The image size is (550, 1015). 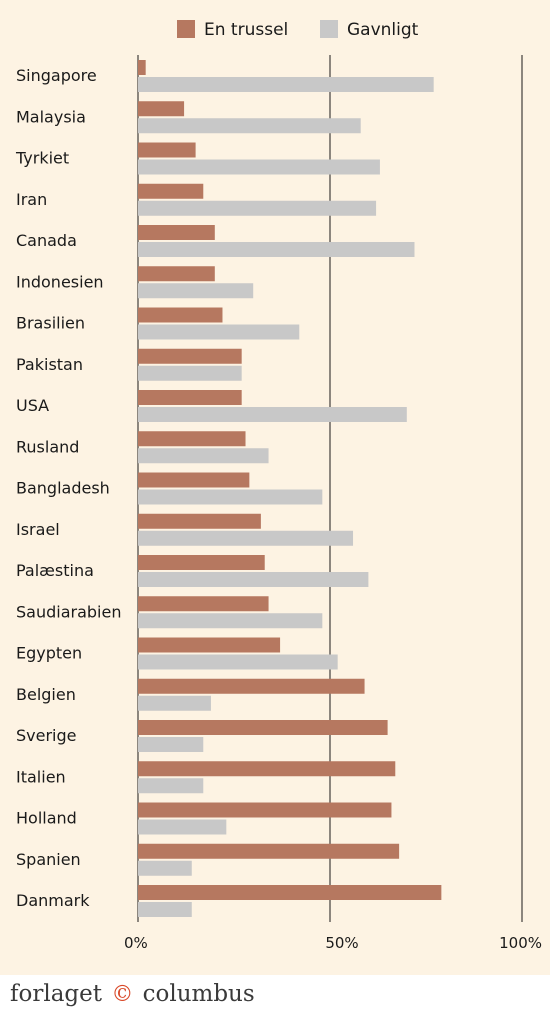 I want to click on brand-right: columbus, so click(x=198, y=994).